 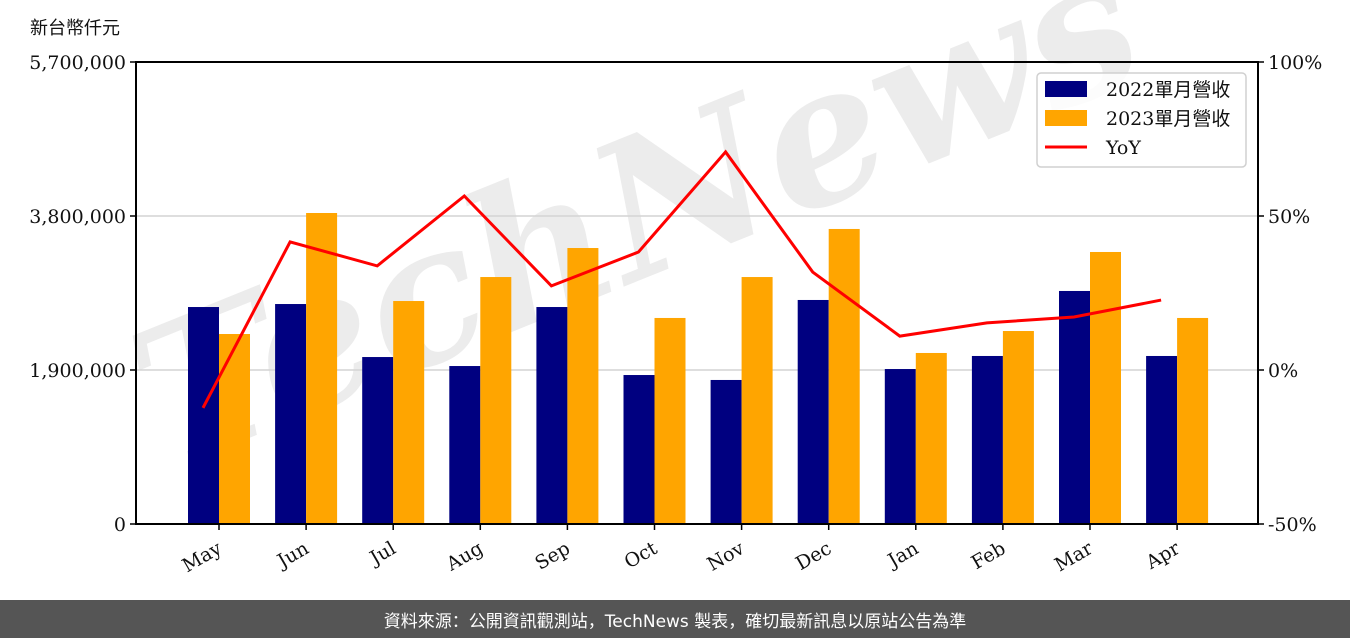 What do you see at coordinates (77, 217) in the screenshot?
I see `y-tick-label: 3,800,000` at bounding box center [77, 217].